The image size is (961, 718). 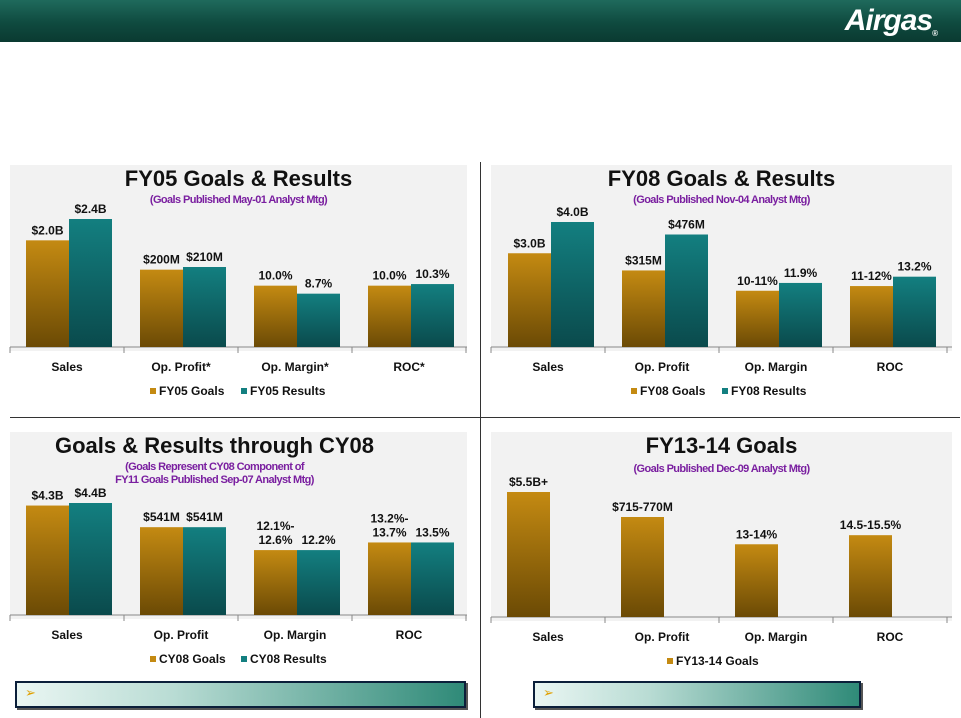 I want to click on data-label: $476M, so click(x=686, y=225).